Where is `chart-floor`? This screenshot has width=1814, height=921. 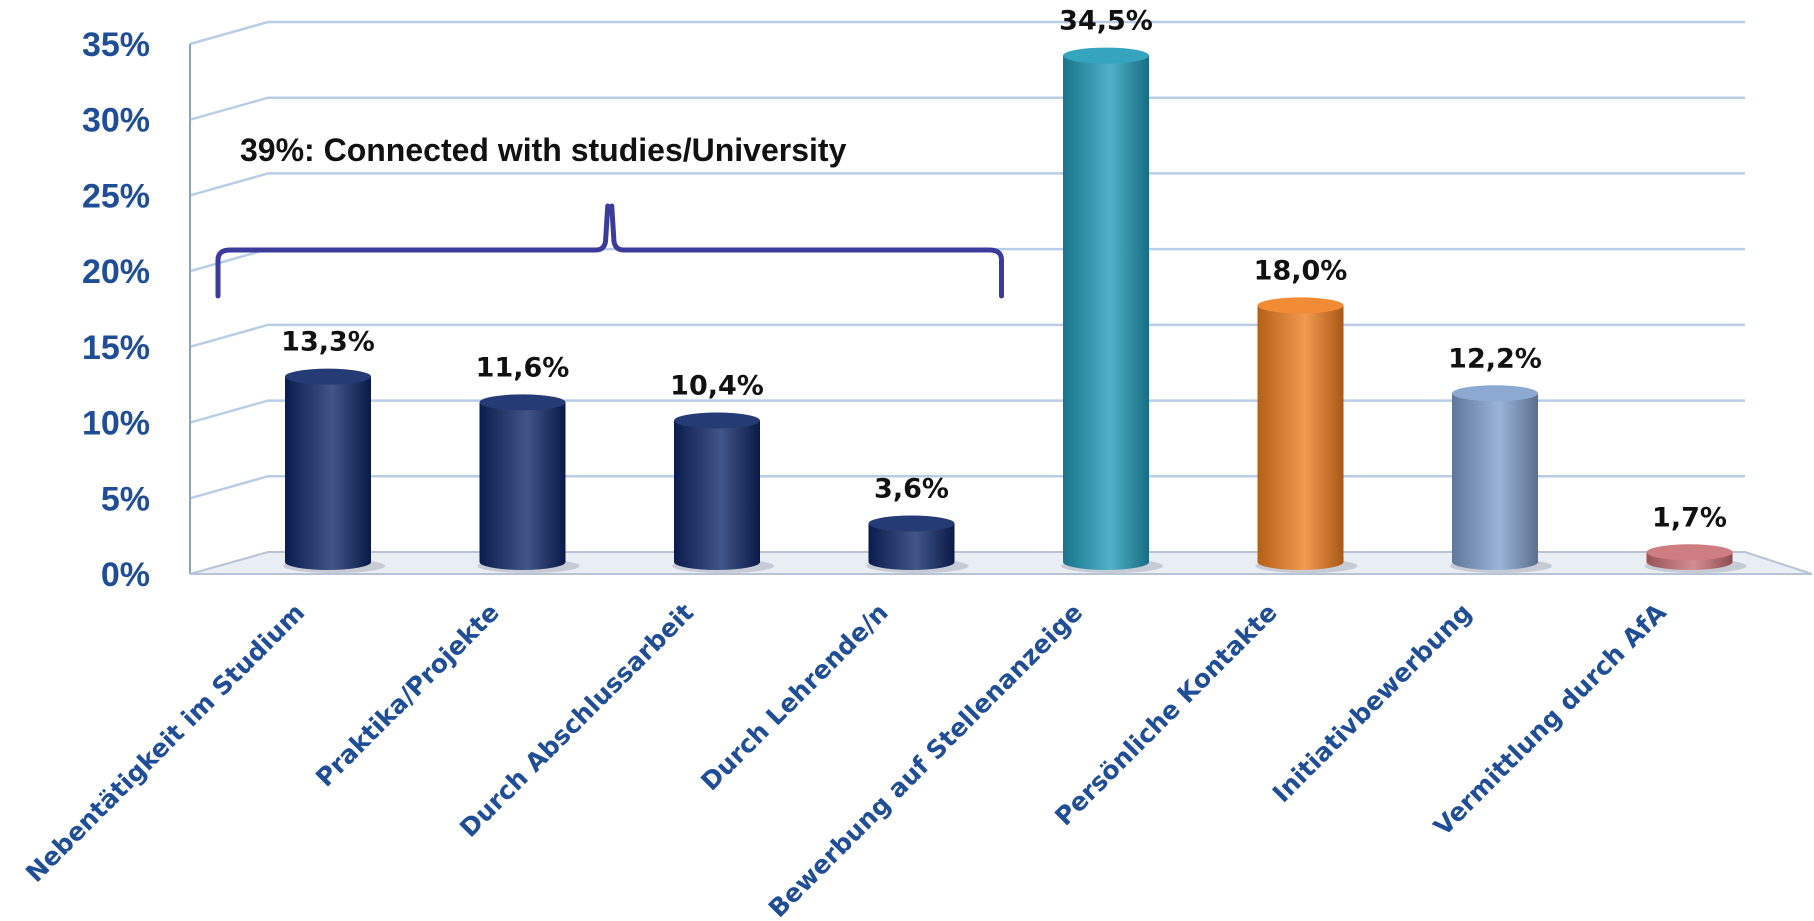
chart-floor is located at coordinates (1001, 563).